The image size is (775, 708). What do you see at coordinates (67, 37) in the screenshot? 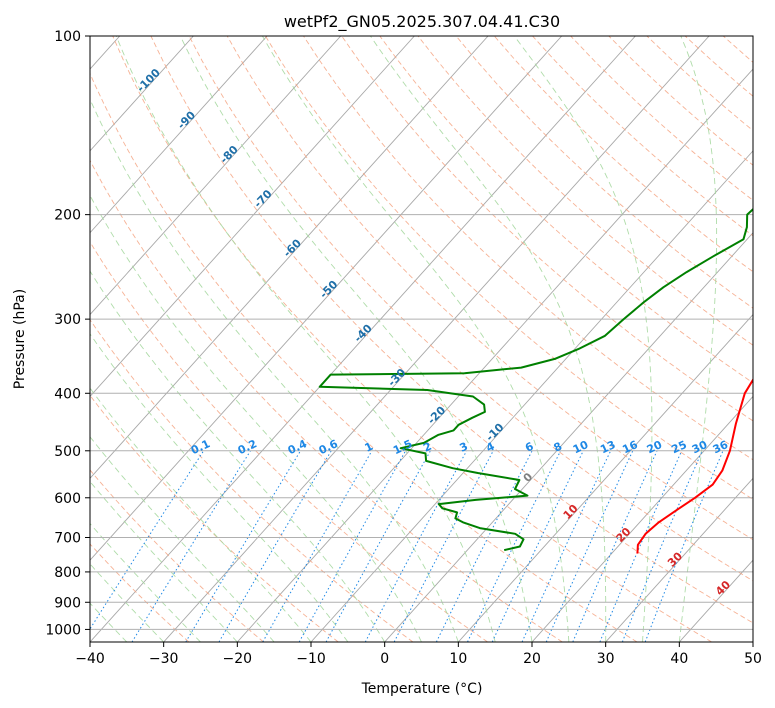
I see `y-tick-label: 100` at bounding box center [67, 37].